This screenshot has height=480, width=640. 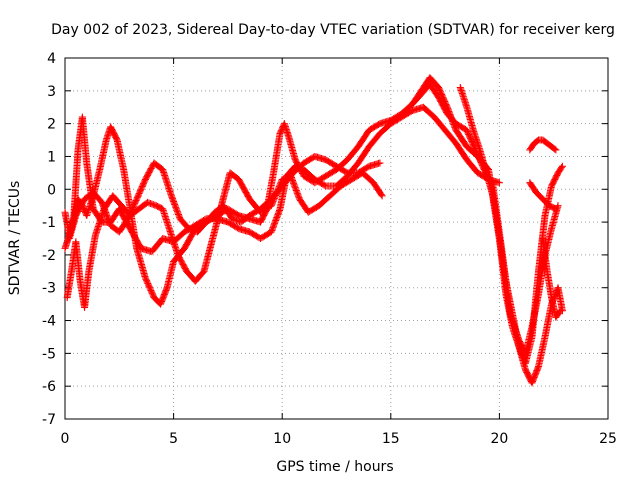 I want to click on y-tick-label: 1, so click(x=51, y=157).